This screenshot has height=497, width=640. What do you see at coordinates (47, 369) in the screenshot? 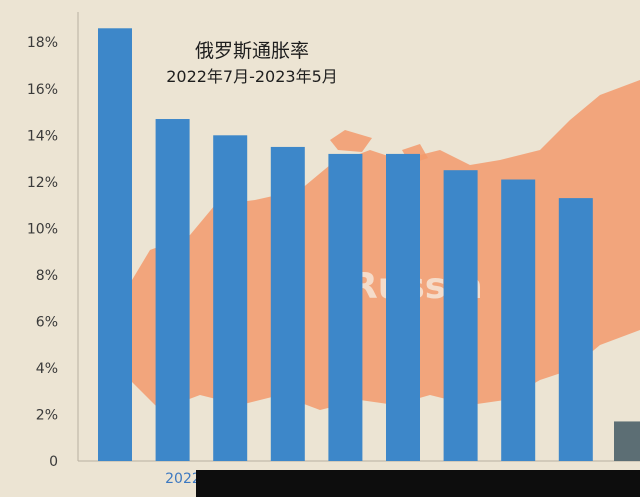
I see `y-tick-label: 4%` at bounding box center [47, 369].